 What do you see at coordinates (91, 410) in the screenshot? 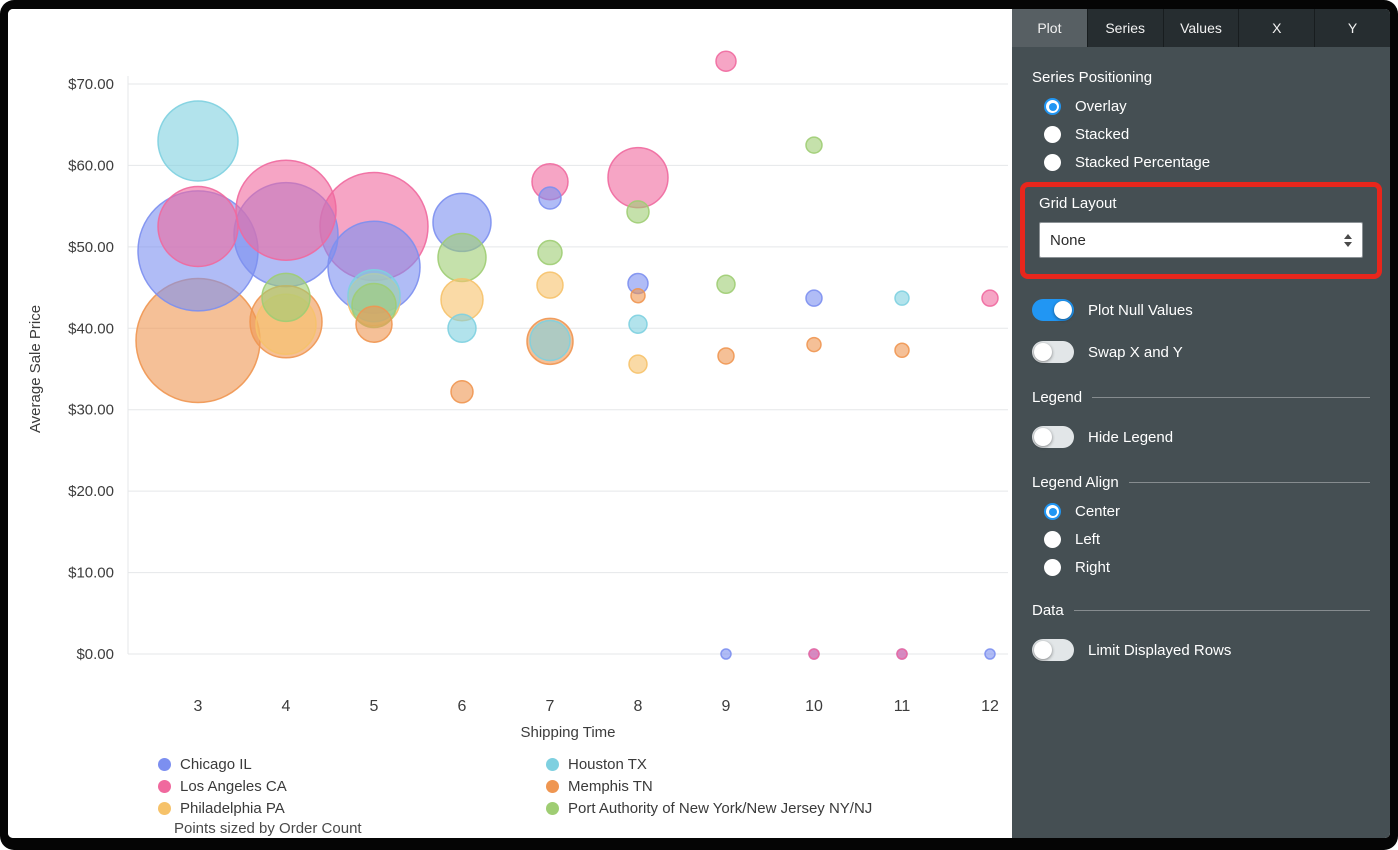
I see `svg-text: $30.00` at bounding box center [91, 410].